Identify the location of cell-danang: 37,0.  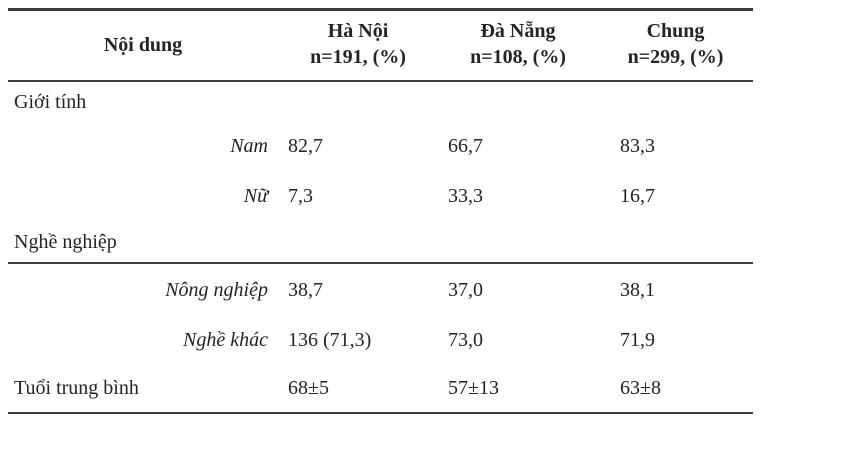
(465, 289).